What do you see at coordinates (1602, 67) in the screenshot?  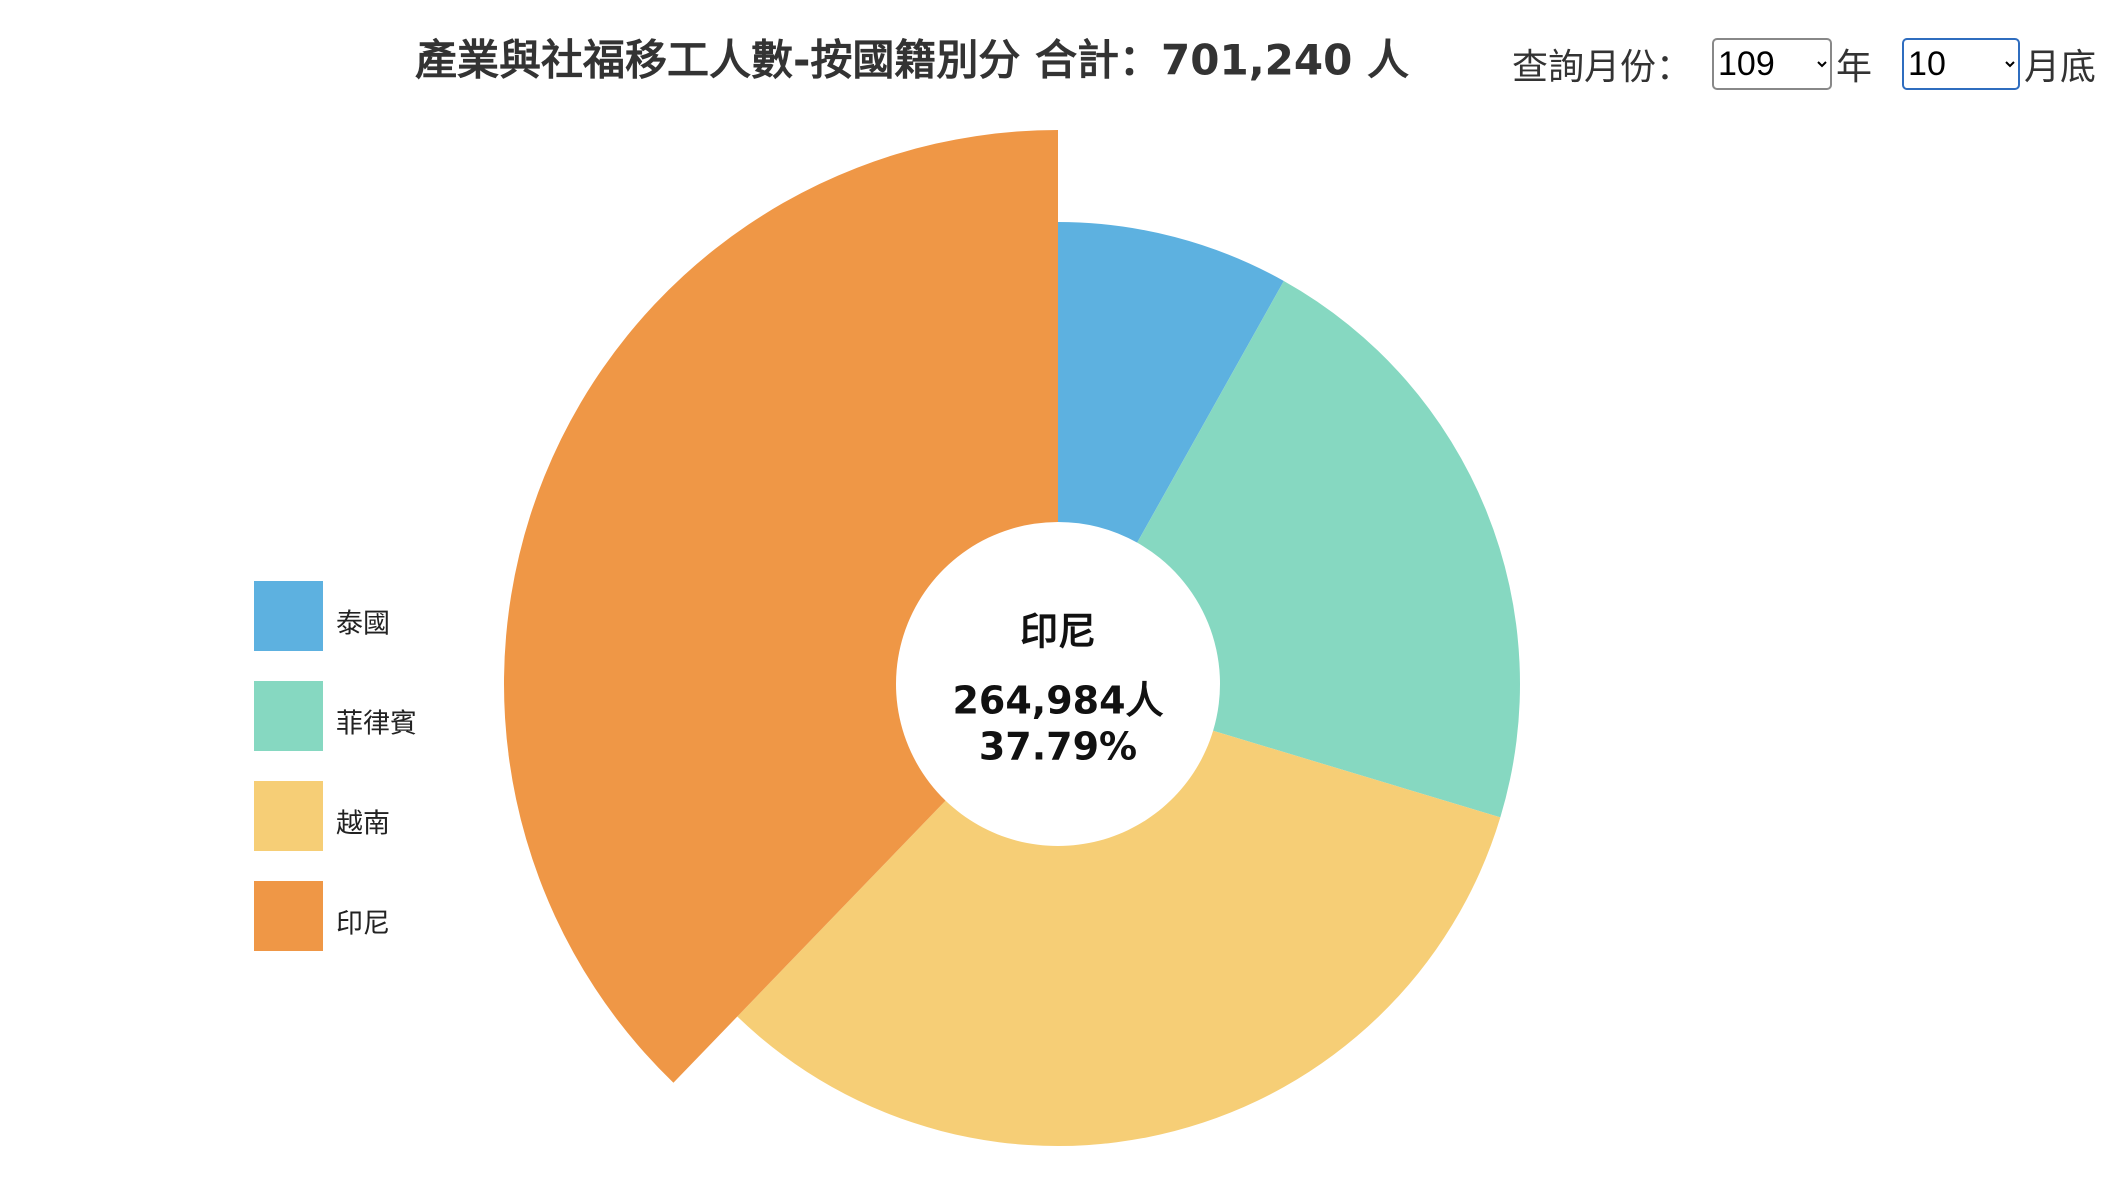 I see `query-label: 查詢月份：` at bounding box center [1602, 67].